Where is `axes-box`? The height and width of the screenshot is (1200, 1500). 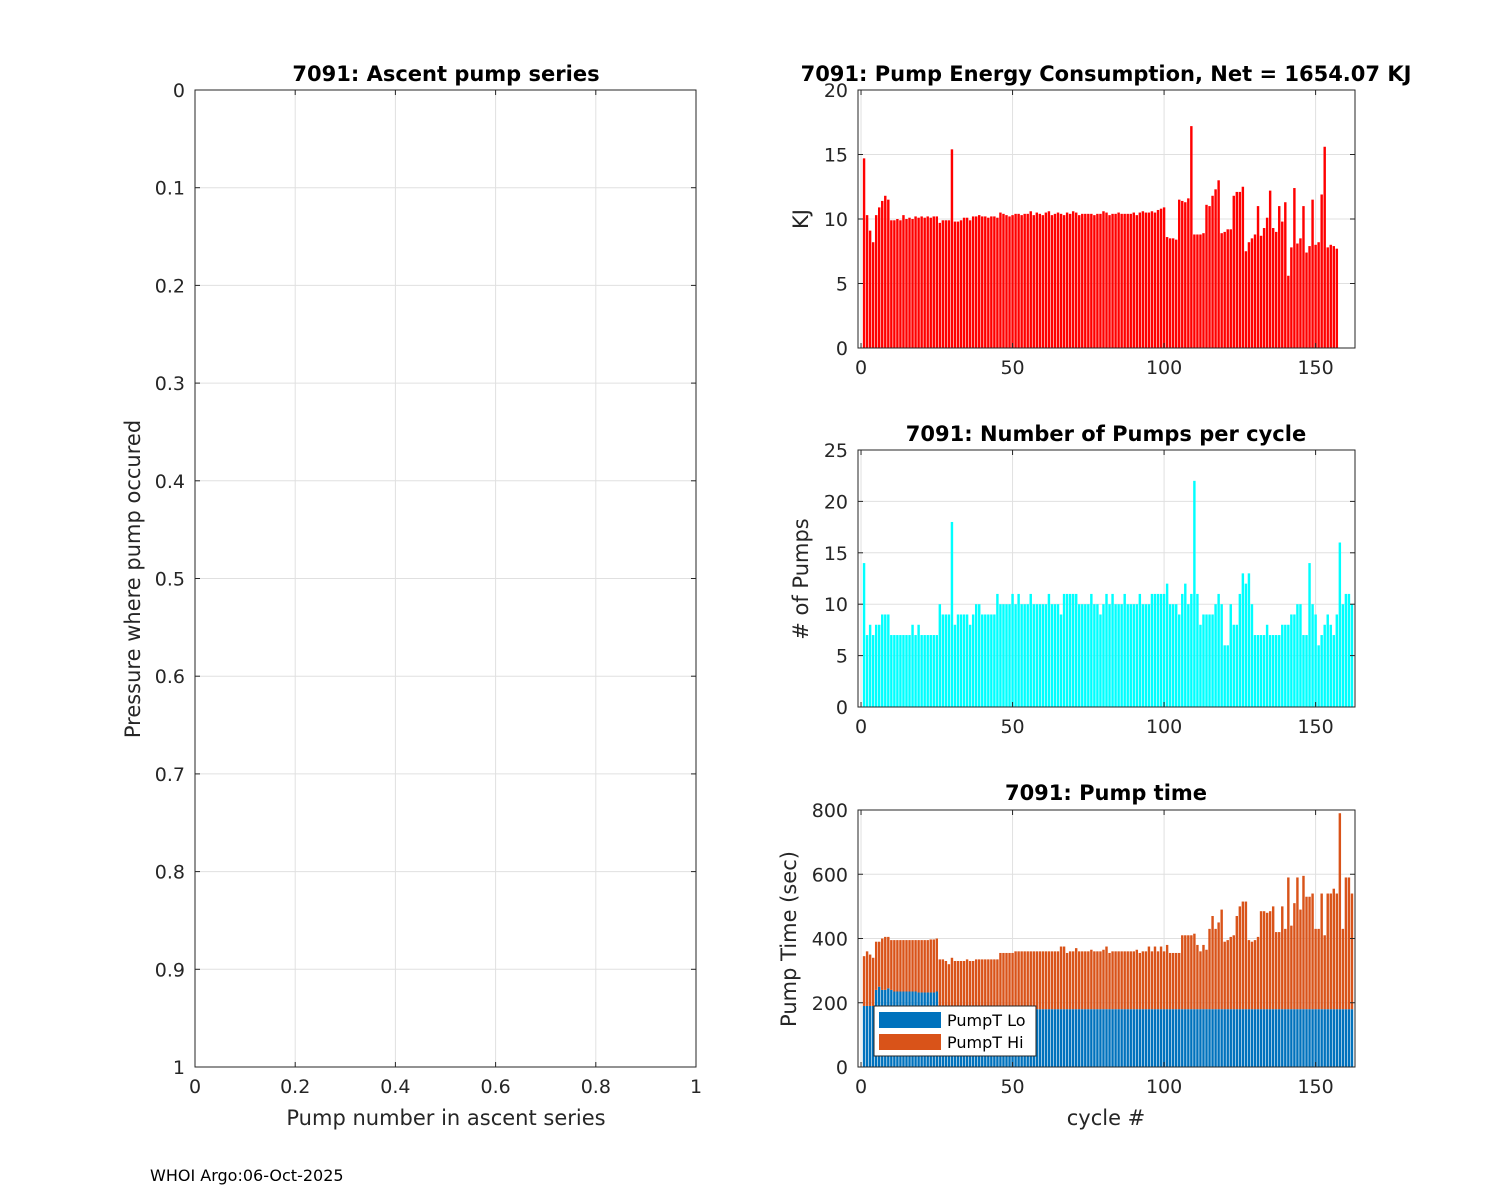 axes-box is located at coordinates (1106, 578).